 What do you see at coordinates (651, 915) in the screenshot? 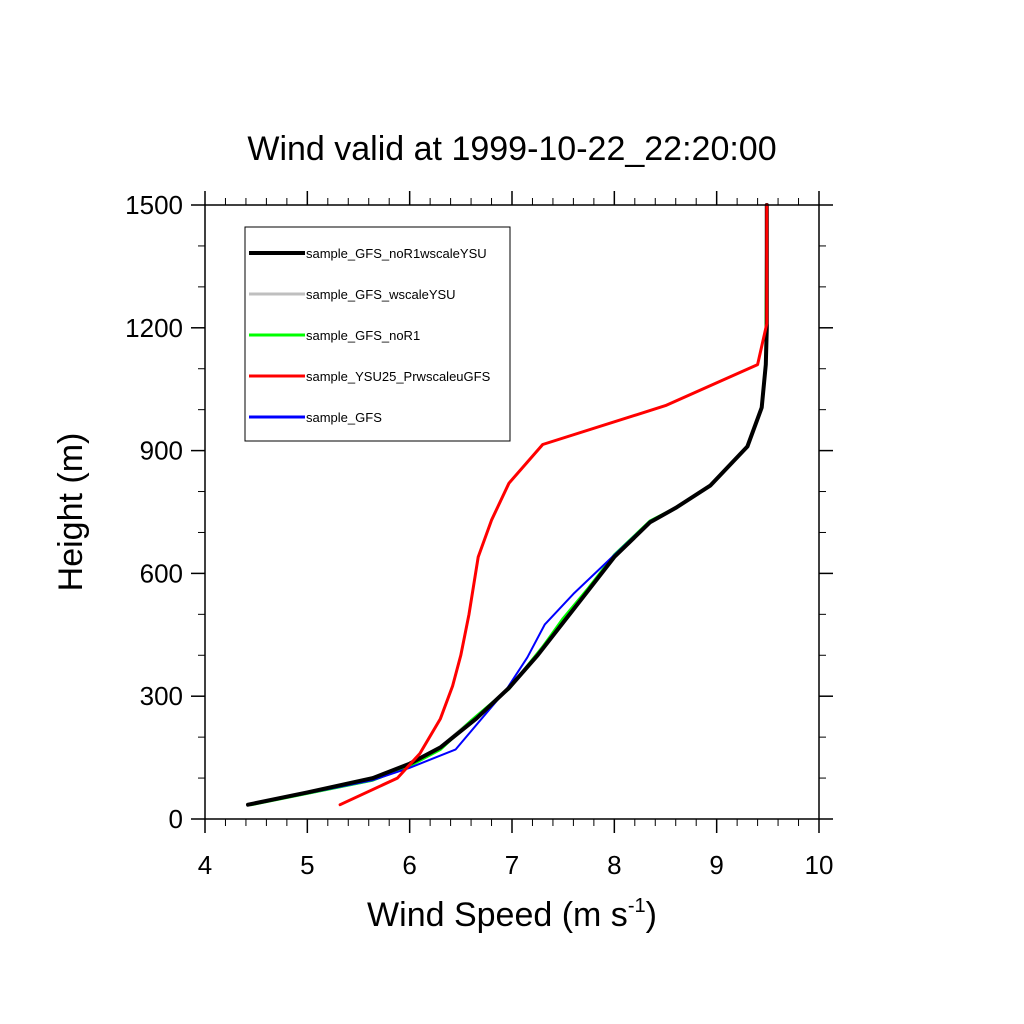
I see `x-axis-label-tail: )` at bounding box center [651, 915].